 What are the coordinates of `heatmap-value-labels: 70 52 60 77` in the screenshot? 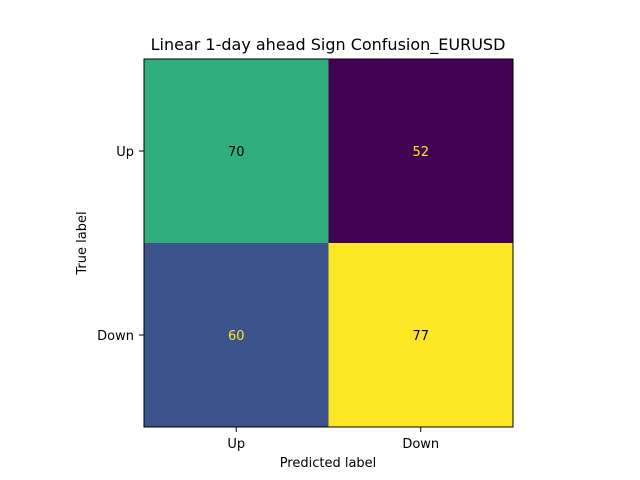 It's located at (328, 244).